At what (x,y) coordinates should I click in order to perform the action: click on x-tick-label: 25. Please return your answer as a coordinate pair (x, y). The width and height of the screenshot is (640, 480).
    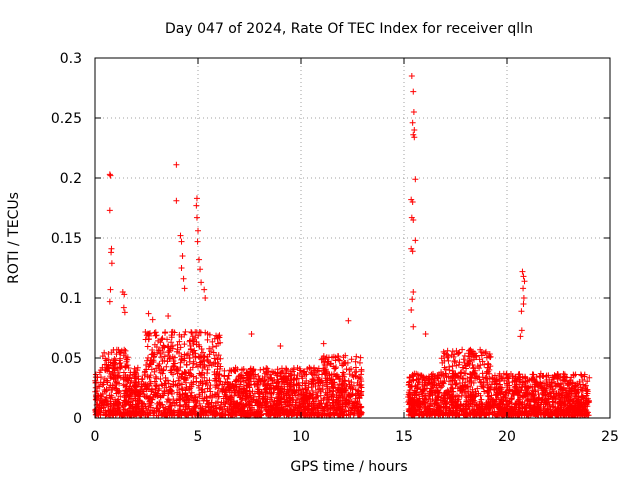
    Looking at the image, I should click on (610, 437).